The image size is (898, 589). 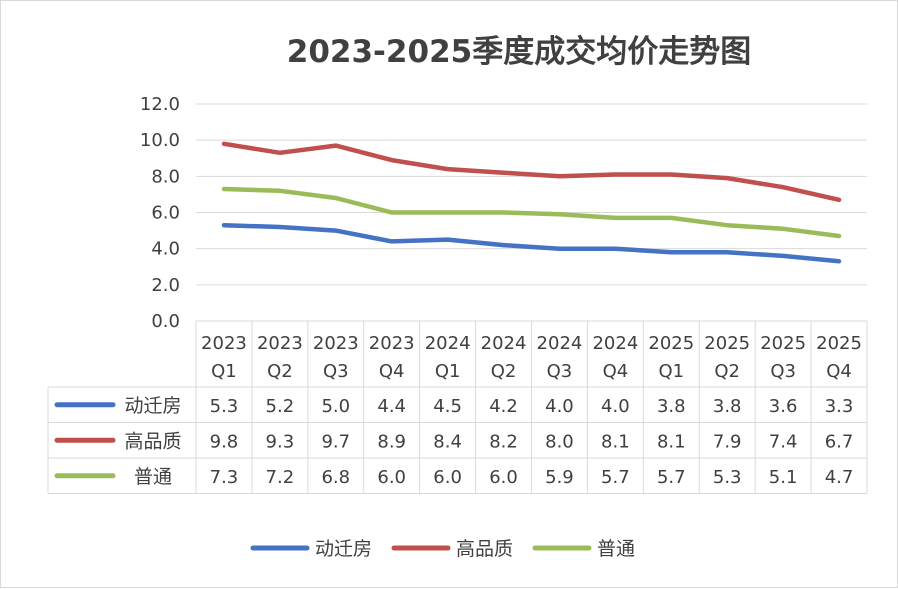 I want to click on chart-title: 2023-2025季度成交均价走势图, so click(x=519, y=52).